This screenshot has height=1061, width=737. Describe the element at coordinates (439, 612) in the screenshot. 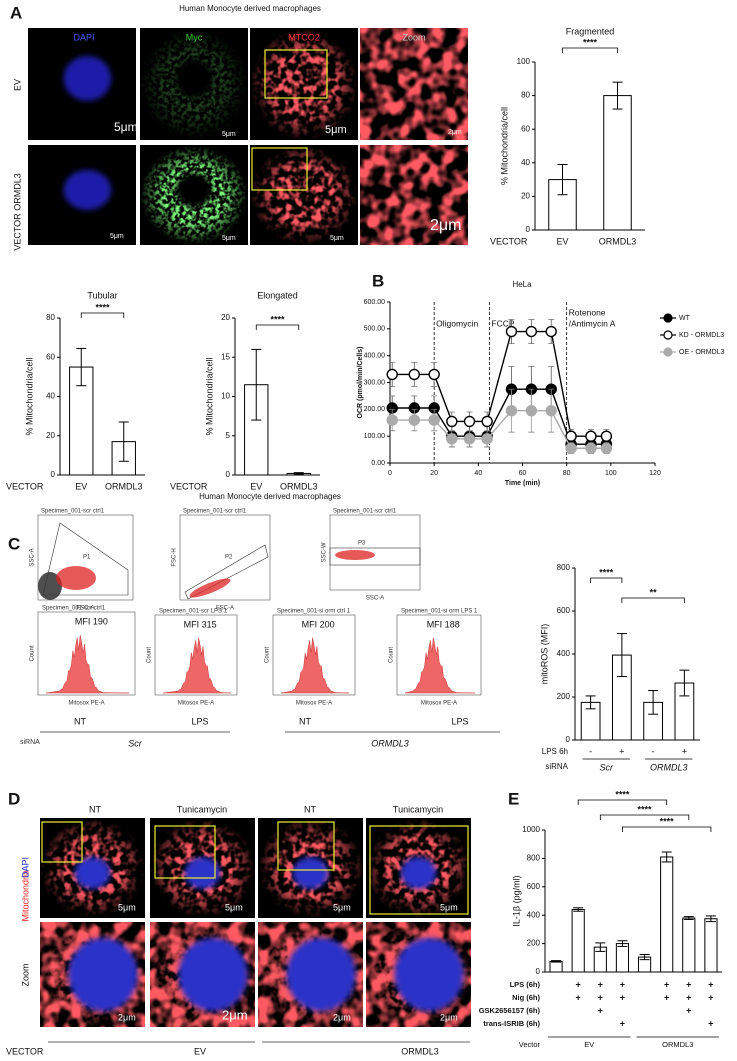

I see `plot-title: Specimen_001-si orm LPS 1` at that location.